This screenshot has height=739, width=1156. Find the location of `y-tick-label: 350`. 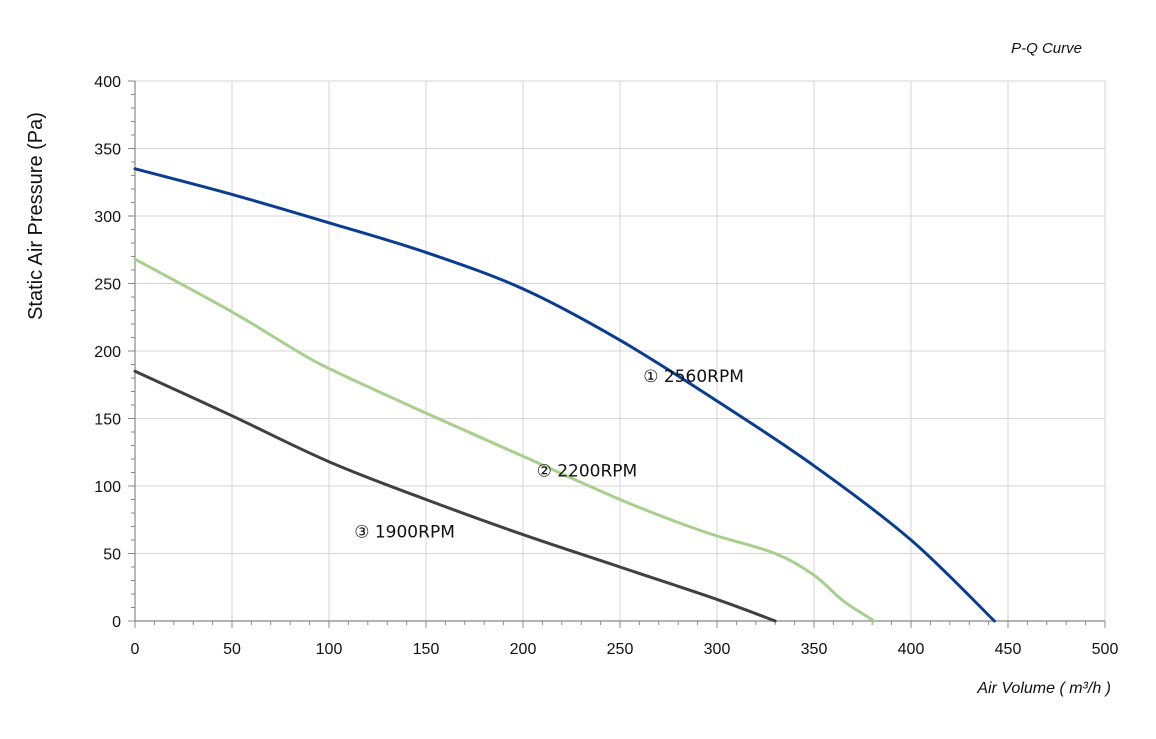

y-tick-label: 350 is located at coordinates (107, 150).